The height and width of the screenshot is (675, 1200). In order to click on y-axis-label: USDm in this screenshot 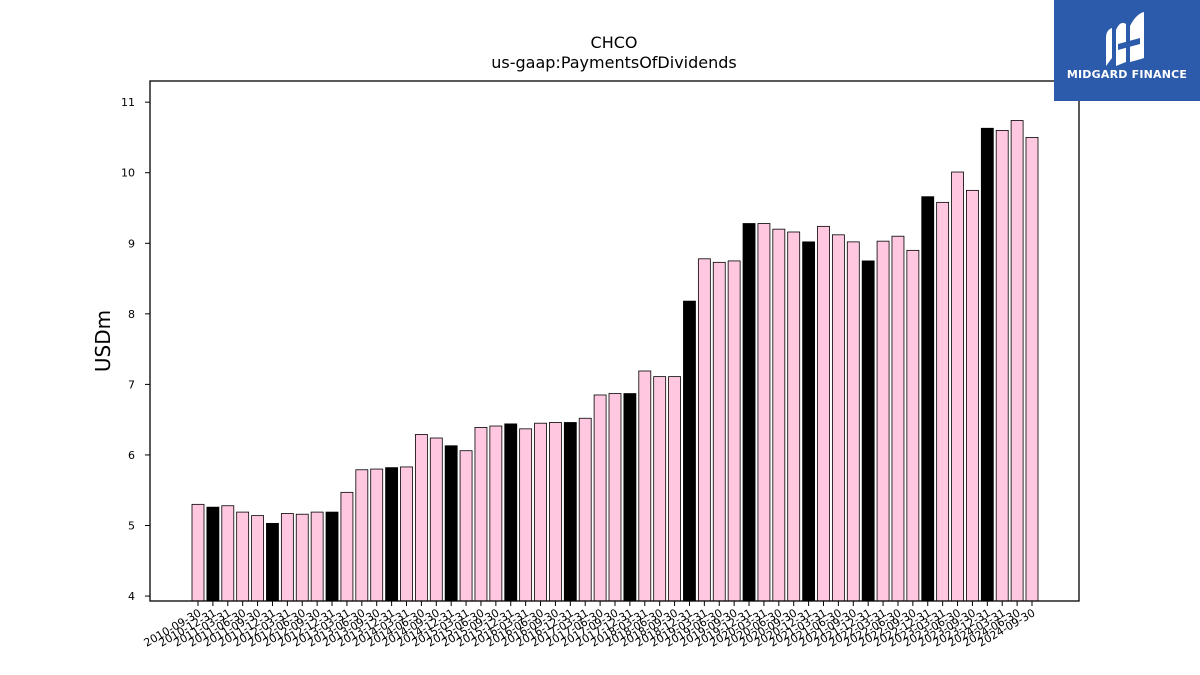, I will do `click(103, 341)`.